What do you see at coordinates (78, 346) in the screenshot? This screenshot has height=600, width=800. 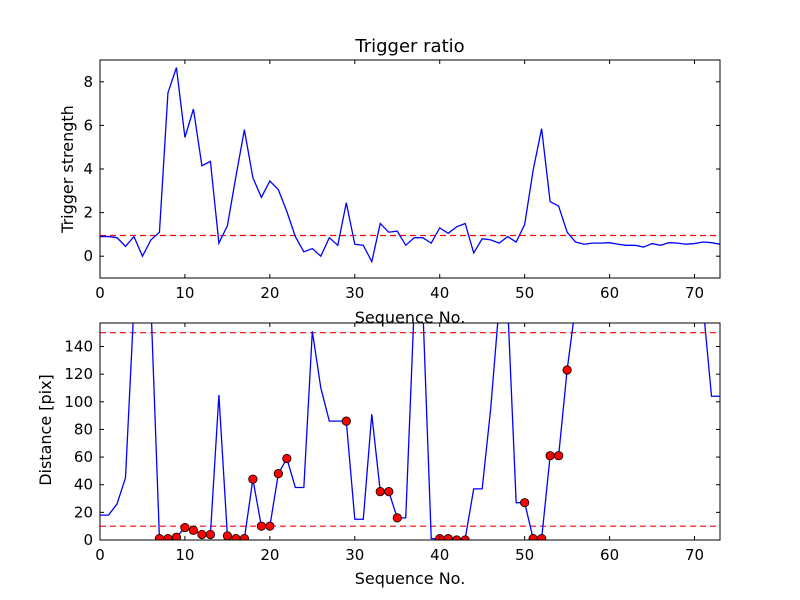 I see `y-tick-label: 140` at bounding box center [78, 346].